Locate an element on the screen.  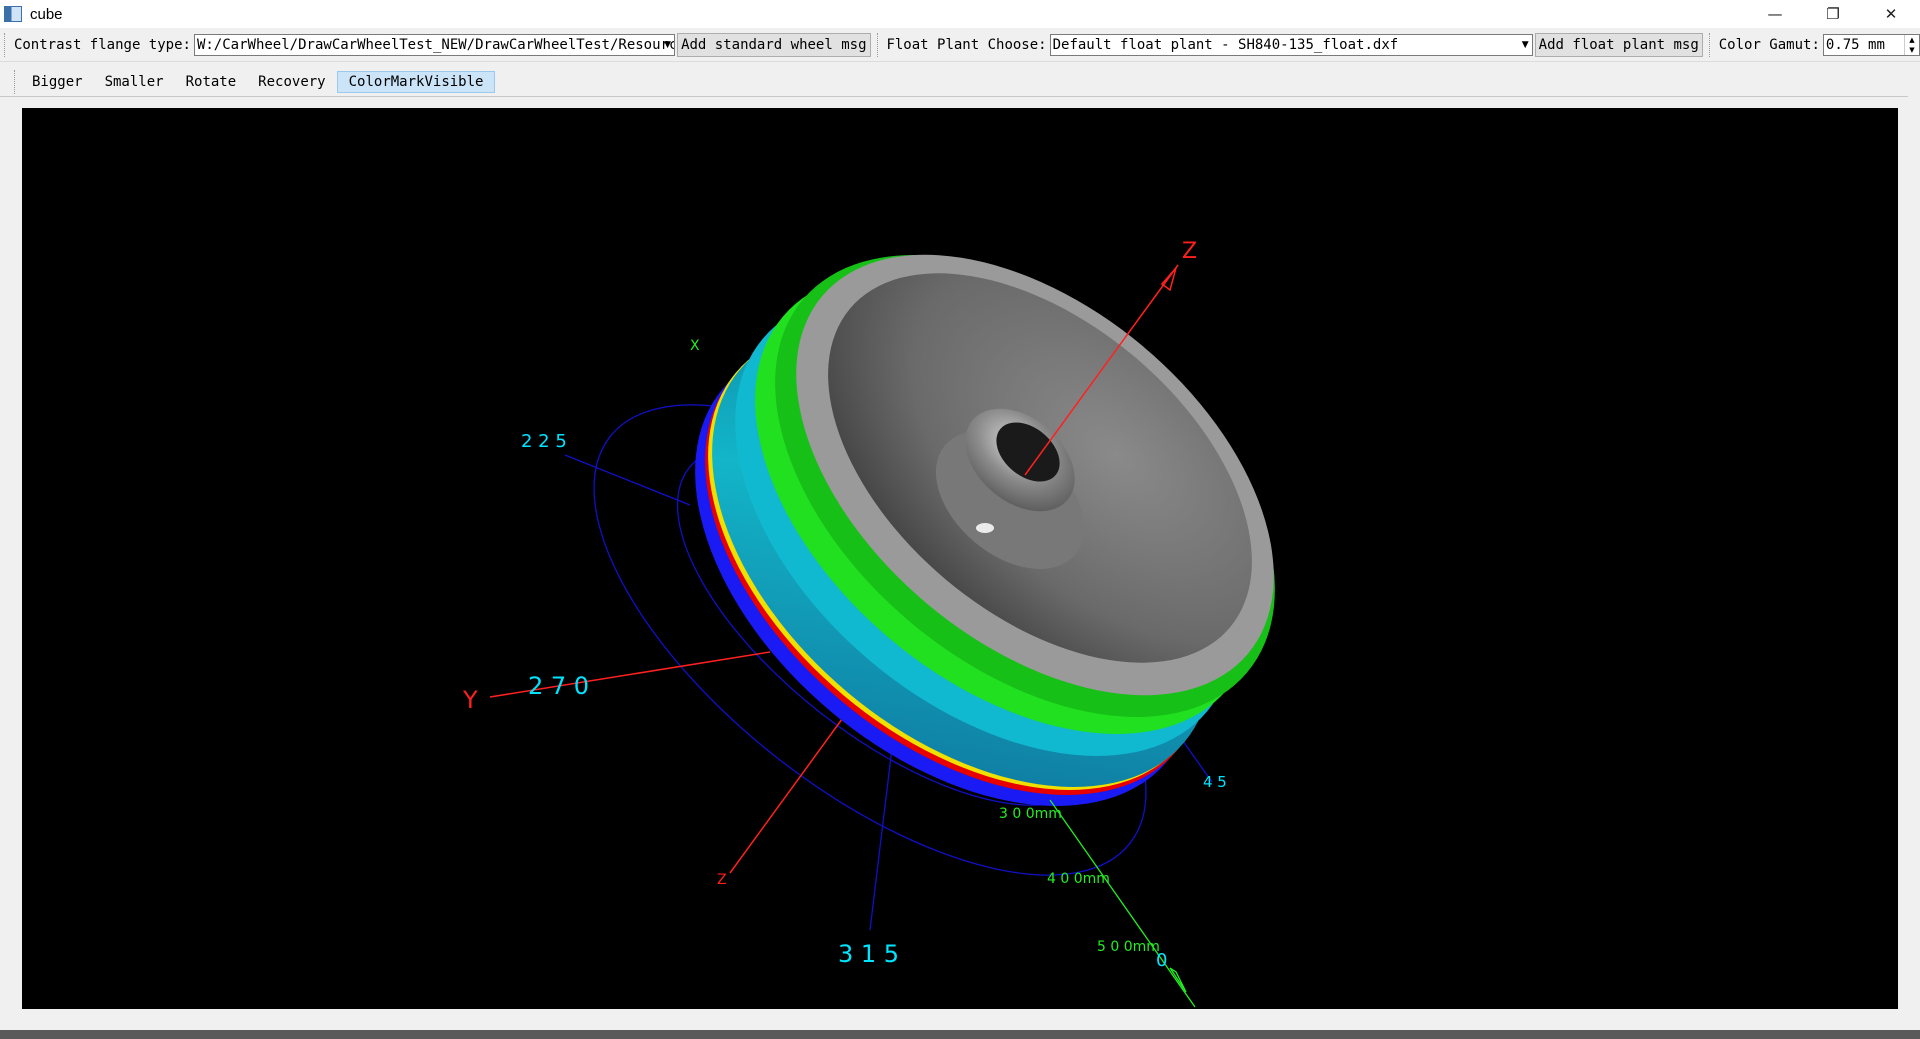
radius-label-300: 3 0 0mm is located at coordinates (1030, 814).